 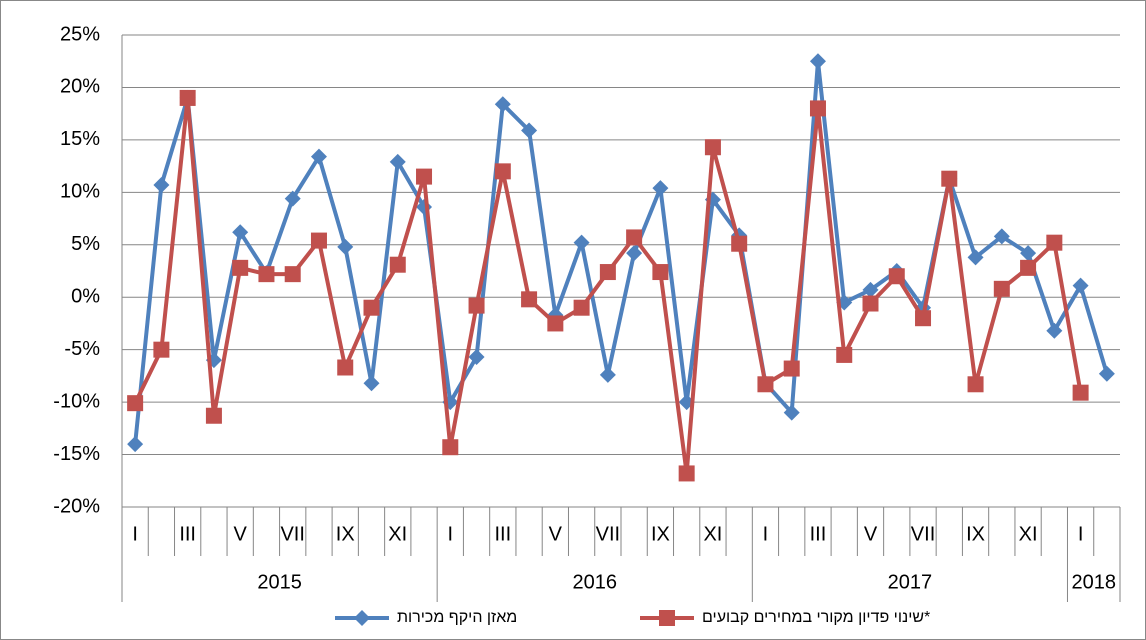 I want to click on y-tick-label: 5%, so click(x=85, y=244).